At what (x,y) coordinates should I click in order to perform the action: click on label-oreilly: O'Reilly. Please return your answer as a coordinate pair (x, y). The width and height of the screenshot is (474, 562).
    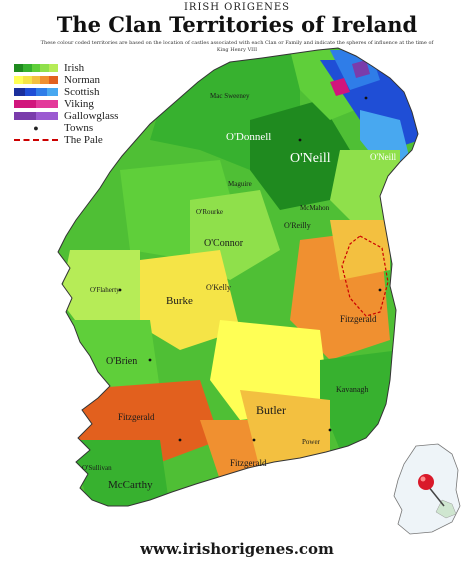
    Looking at the image, I should click on (297, 225).